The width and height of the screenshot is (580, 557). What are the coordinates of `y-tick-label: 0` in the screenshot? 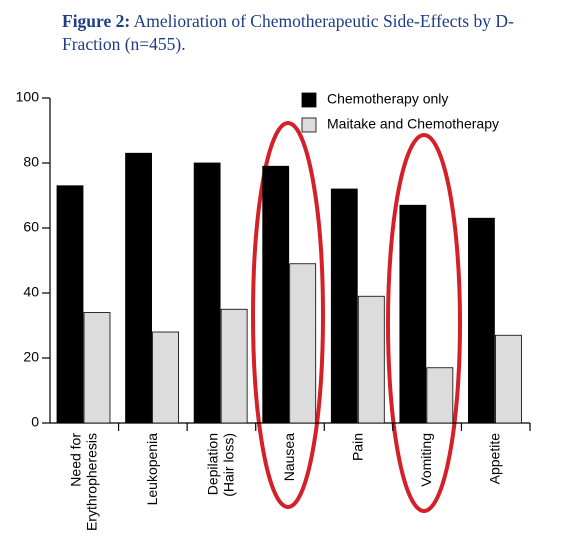 It's located at (35, 422).